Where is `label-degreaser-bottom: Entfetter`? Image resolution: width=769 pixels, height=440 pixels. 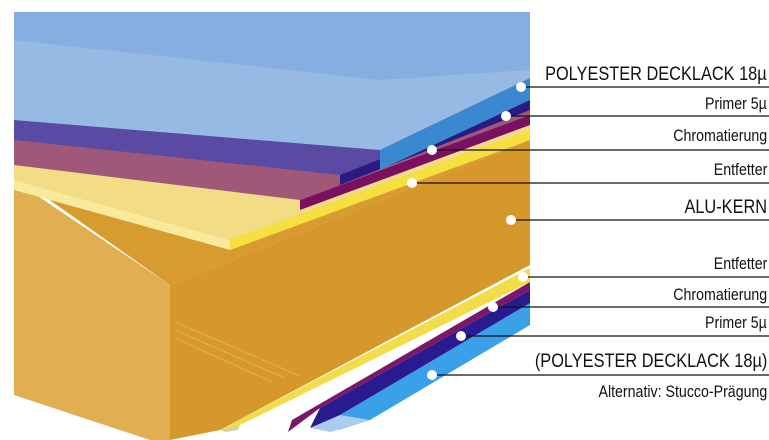
label-degreaser-bottom: Entfetter is located at coordinates (740, 264).